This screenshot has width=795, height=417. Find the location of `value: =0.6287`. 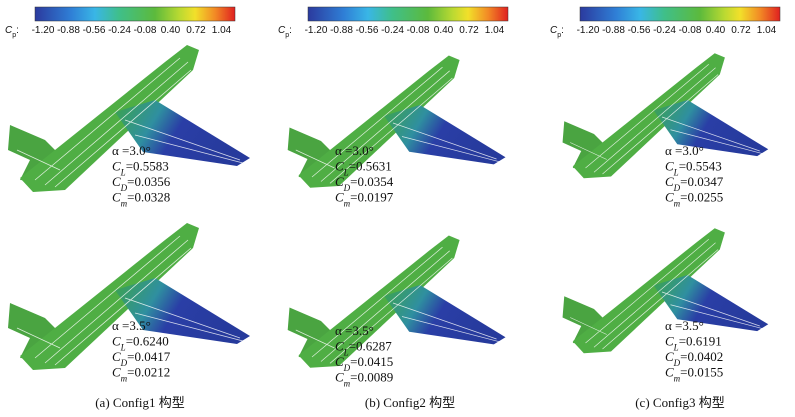

value: =0.6287 is located at coordinates (371, 346).